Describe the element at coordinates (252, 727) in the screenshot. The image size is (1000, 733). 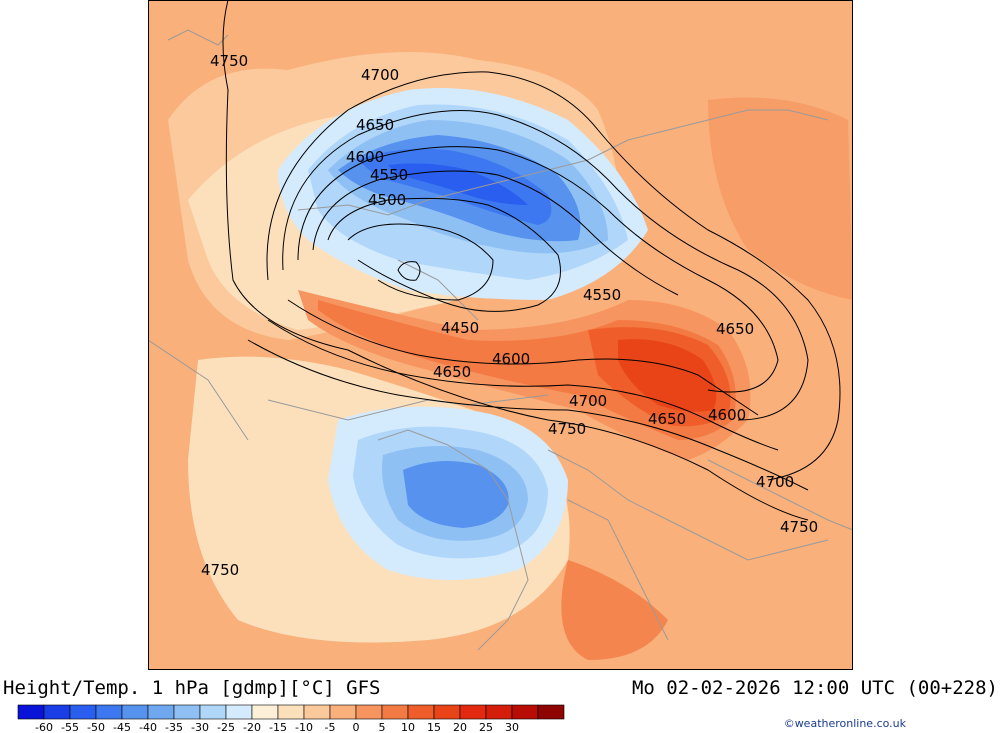
I see `legend-tick-label: -20` at that location.